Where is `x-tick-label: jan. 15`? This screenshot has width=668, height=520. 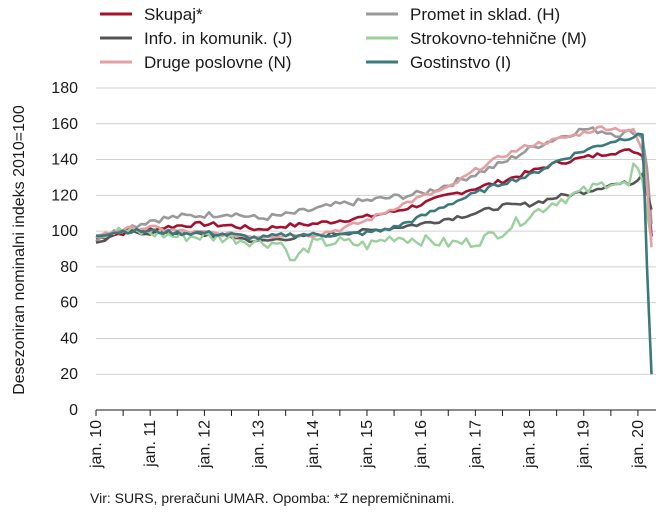 x-tick-label: jan. 15 is located at coordinates (367, 444).